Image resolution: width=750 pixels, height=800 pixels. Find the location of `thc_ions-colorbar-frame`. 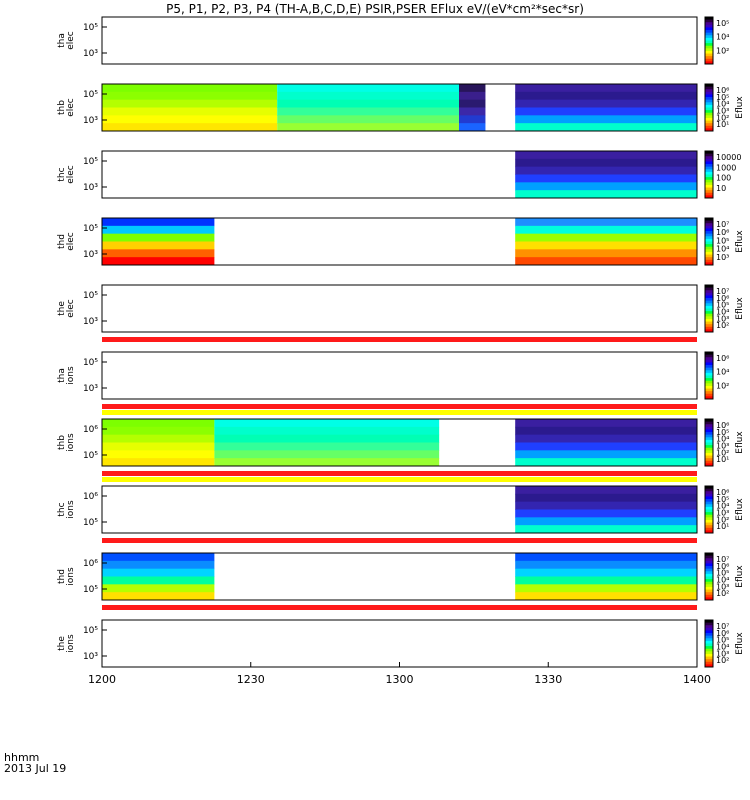

thc_ions-colorbar-frame is located at coordinates (709, 509).